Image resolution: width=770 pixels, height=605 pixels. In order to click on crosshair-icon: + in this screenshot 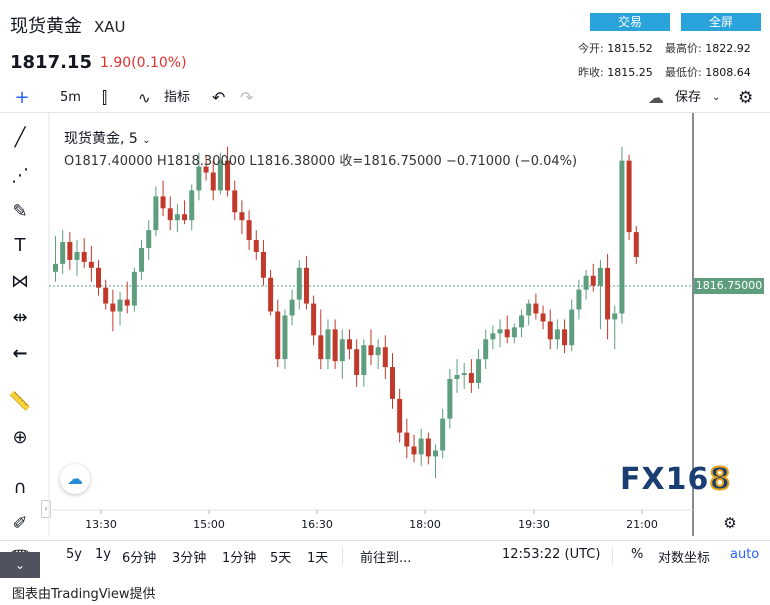, I will do `click(22, 97)`.